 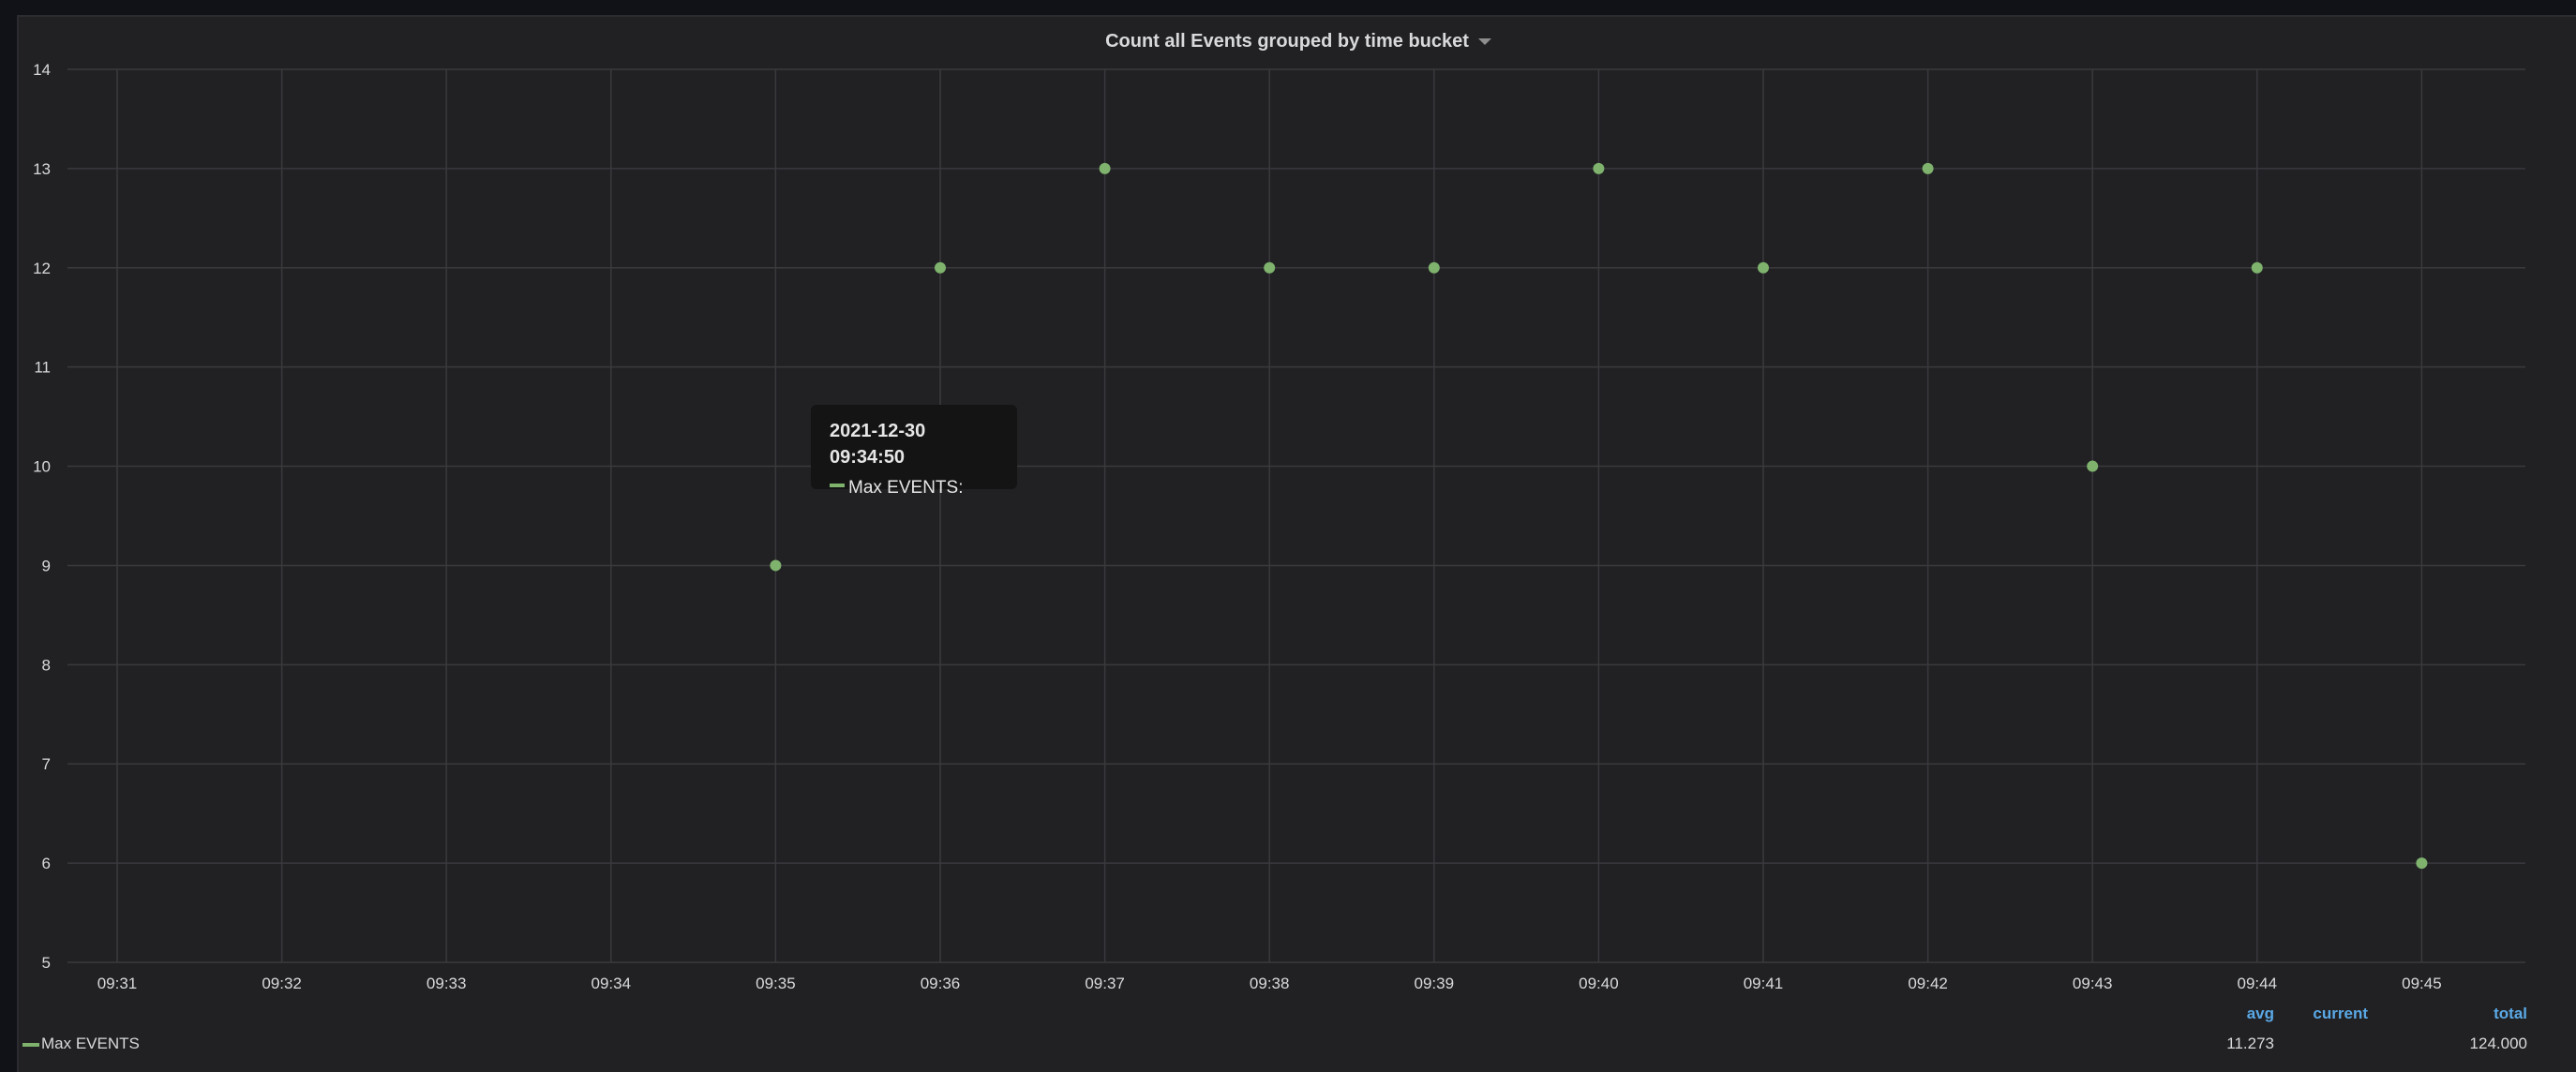 What do you see at coordinates (1928, 984) in the screenshot?
I see `x-tick-label: 09:42` at bounding box center [1928, 984].